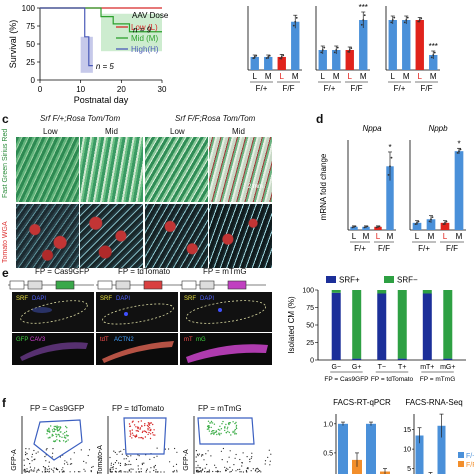 The height and width of the screenshot is (474, 474). I want to click on y-tick-label: 15, so click(407, 430).